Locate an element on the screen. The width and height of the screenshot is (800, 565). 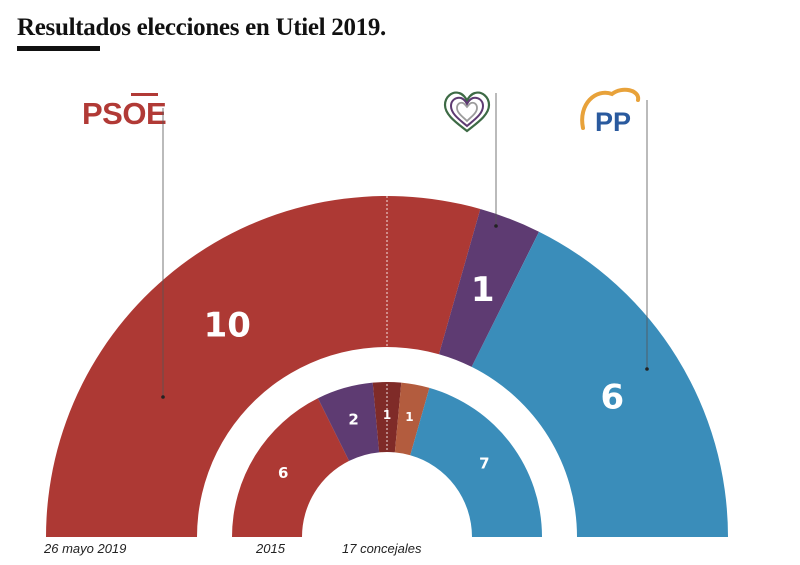
title-underline is located at coordinates (58, 48).